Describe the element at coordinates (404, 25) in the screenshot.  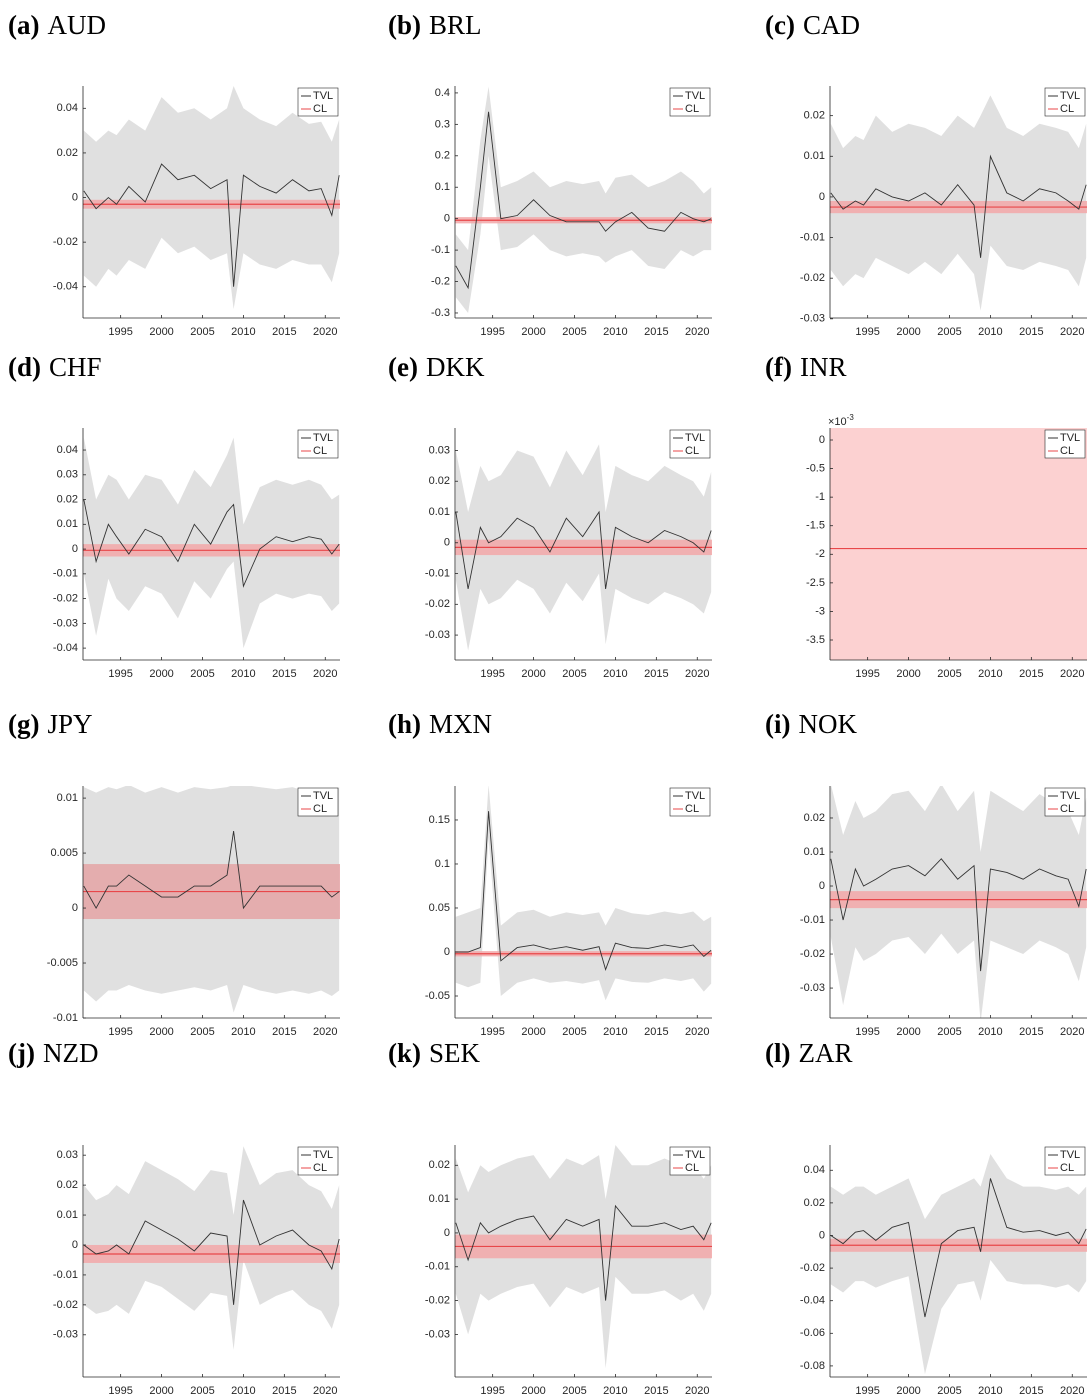
I see `panel-label: (b)` at that location.